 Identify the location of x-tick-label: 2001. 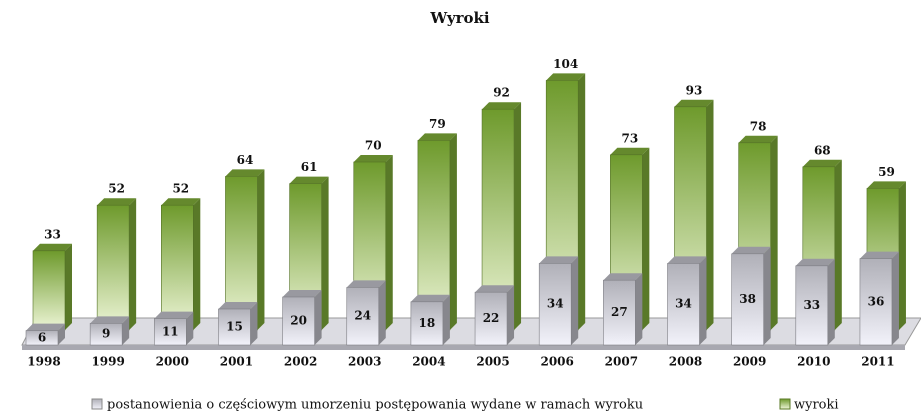
(236, 362).